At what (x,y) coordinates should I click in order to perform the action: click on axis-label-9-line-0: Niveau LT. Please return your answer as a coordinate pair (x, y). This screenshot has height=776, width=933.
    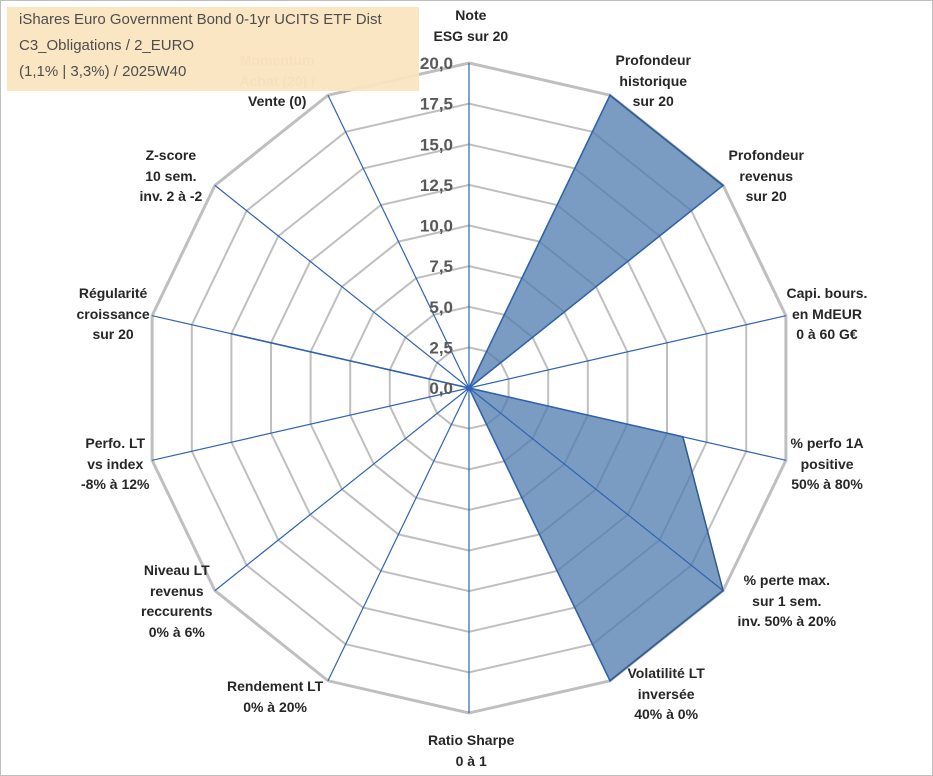
    Looking at the image, I should click on (176, 570).